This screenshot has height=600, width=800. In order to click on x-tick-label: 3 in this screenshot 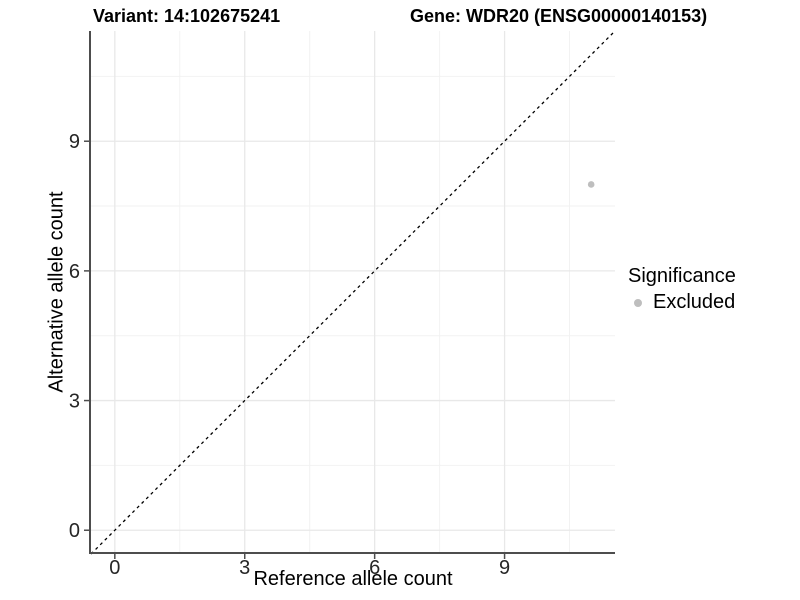, I will do `click(244, 568)`.